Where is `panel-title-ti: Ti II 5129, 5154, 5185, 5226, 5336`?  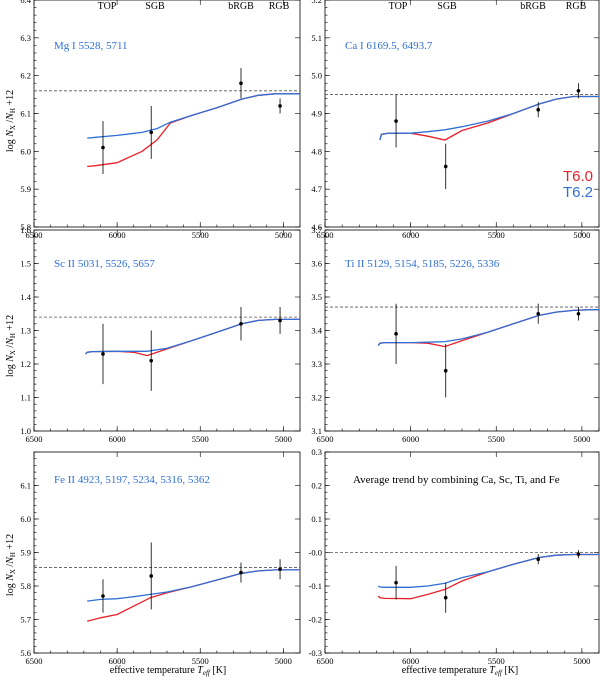 panel-title-ti: Ti II 5129, 5154, 5185, 5226, 5336 is located at coordinates (422, 264).